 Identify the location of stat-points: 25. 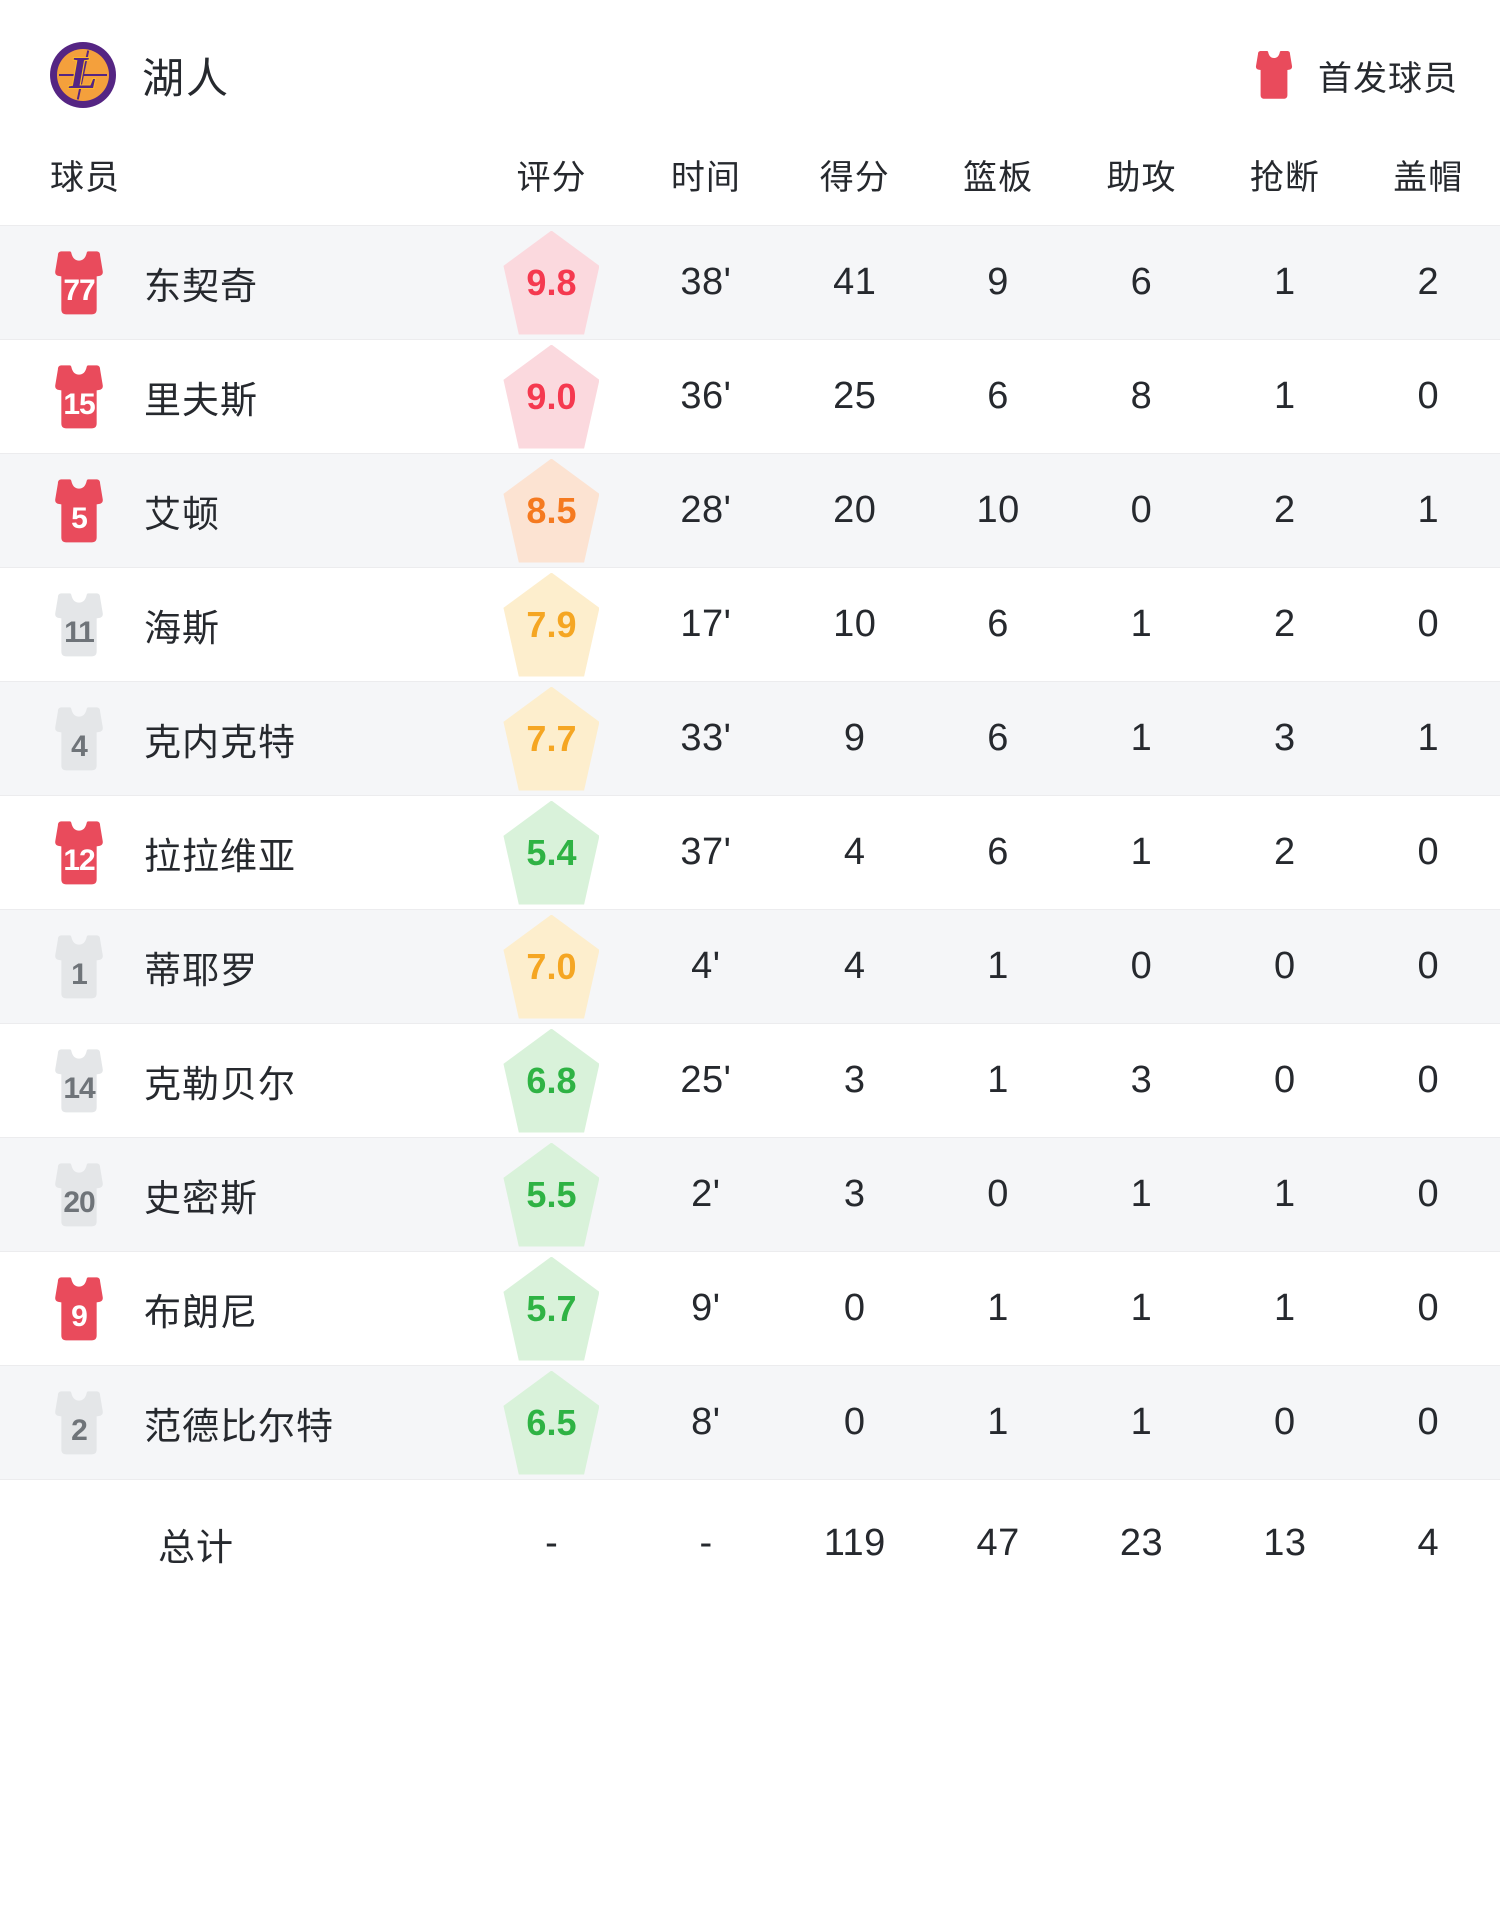
(855, 396).